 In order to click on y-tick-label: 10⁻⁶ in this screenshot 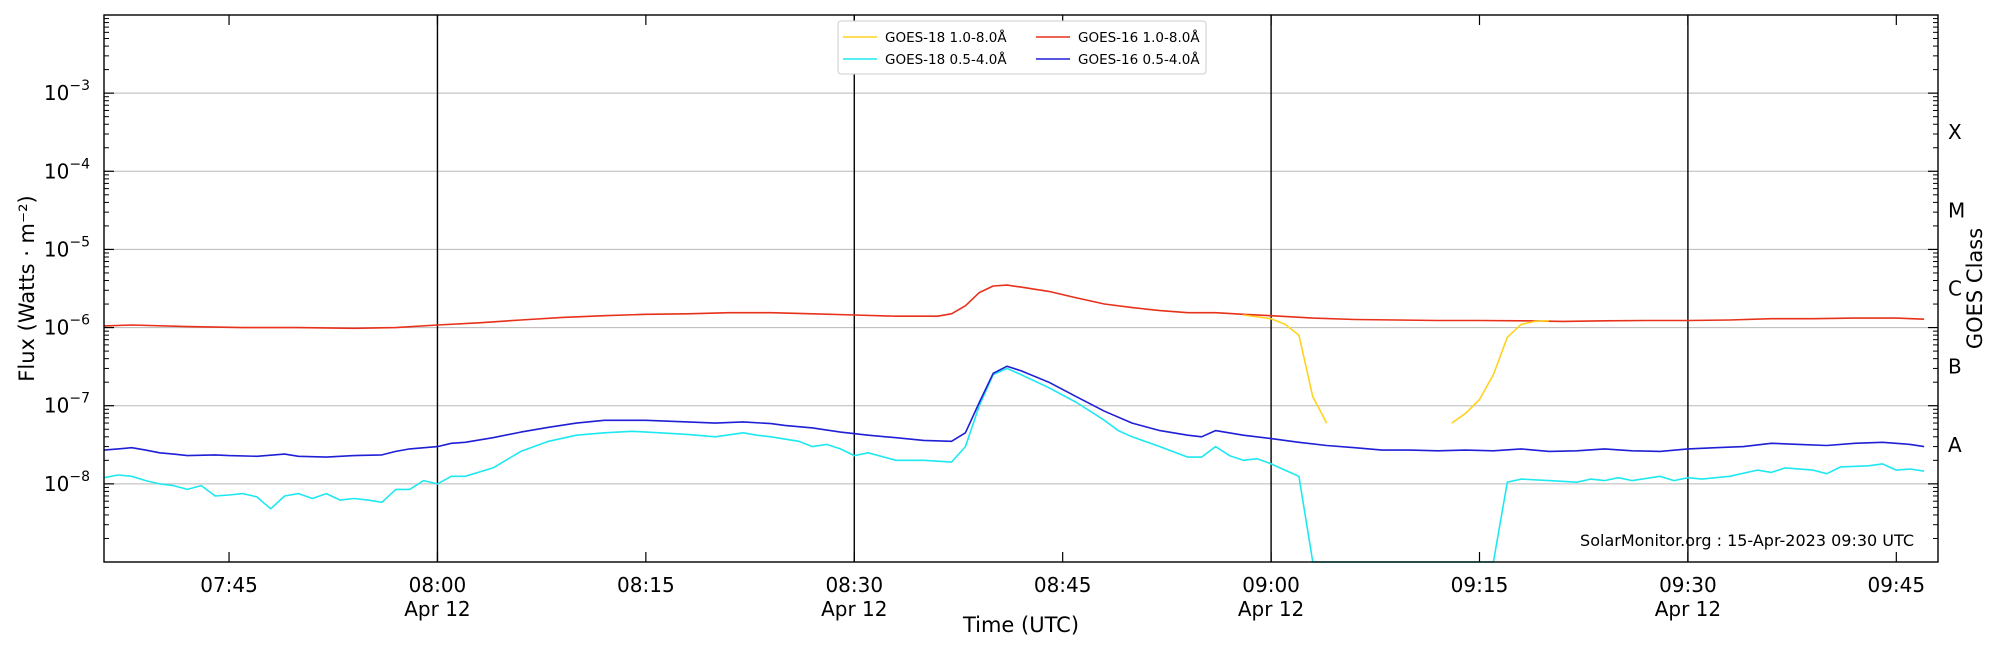, I will do `click(67, 326)`.